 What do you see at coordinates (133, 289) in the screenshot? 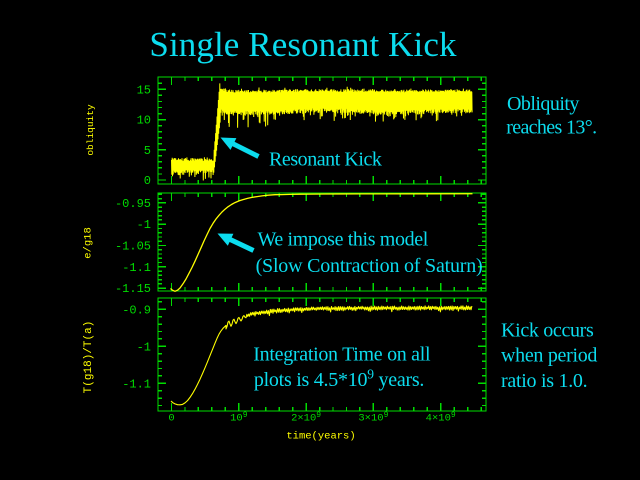
I see `svg-text: -1.15` at bounding box center [133, 289].